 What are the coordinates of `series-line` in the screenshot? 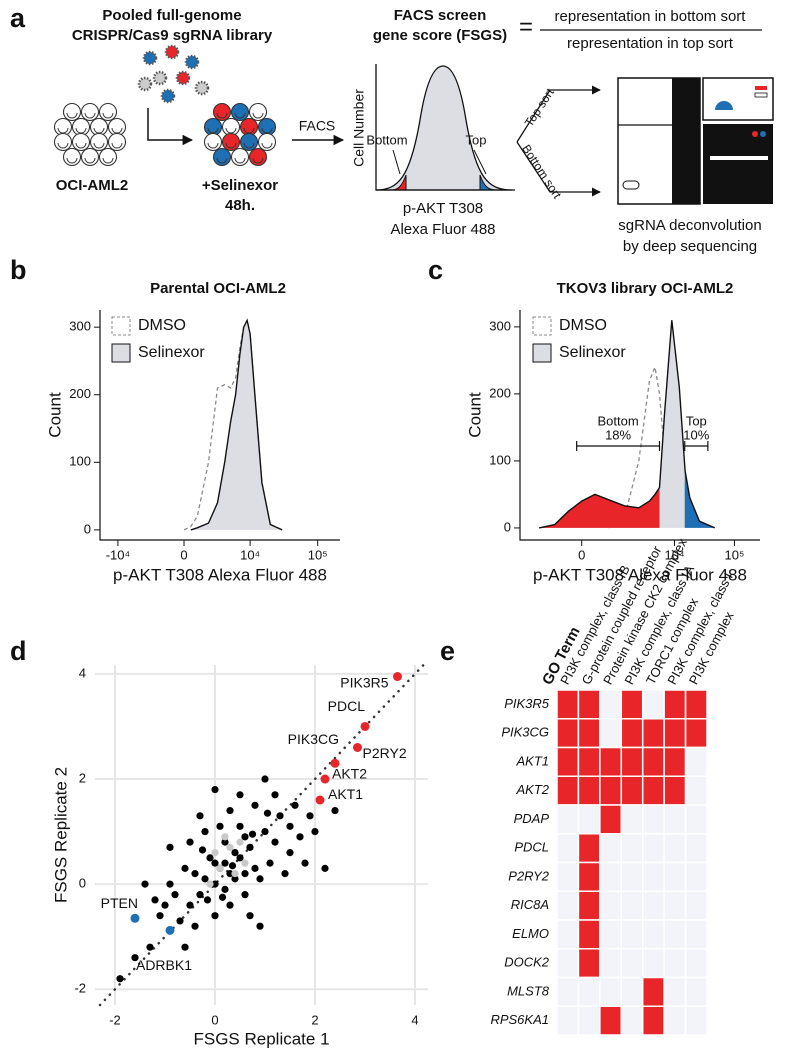 It's located at (236, 424).